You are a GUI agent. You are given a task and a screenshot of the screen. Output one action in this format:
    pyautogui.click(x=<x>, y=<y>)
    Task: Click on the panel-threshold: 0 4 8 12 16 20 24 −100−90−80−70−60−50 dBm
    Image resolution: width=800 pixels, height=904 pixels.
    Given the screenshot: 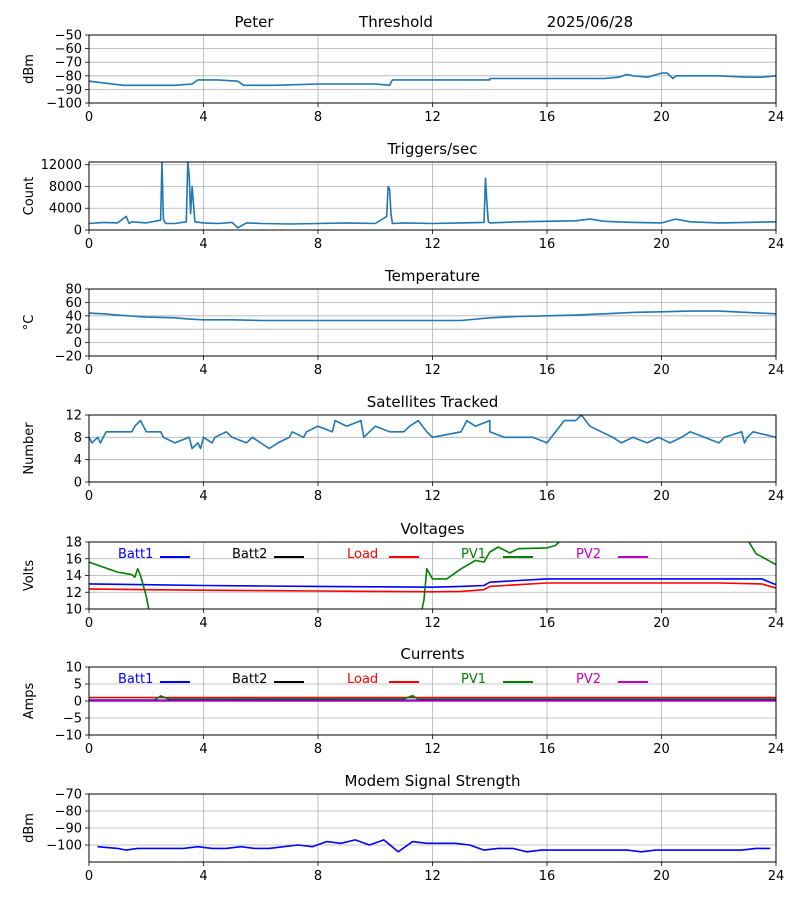 What is the action you would take?
    pyautogui.click(x=403, y=77)
    